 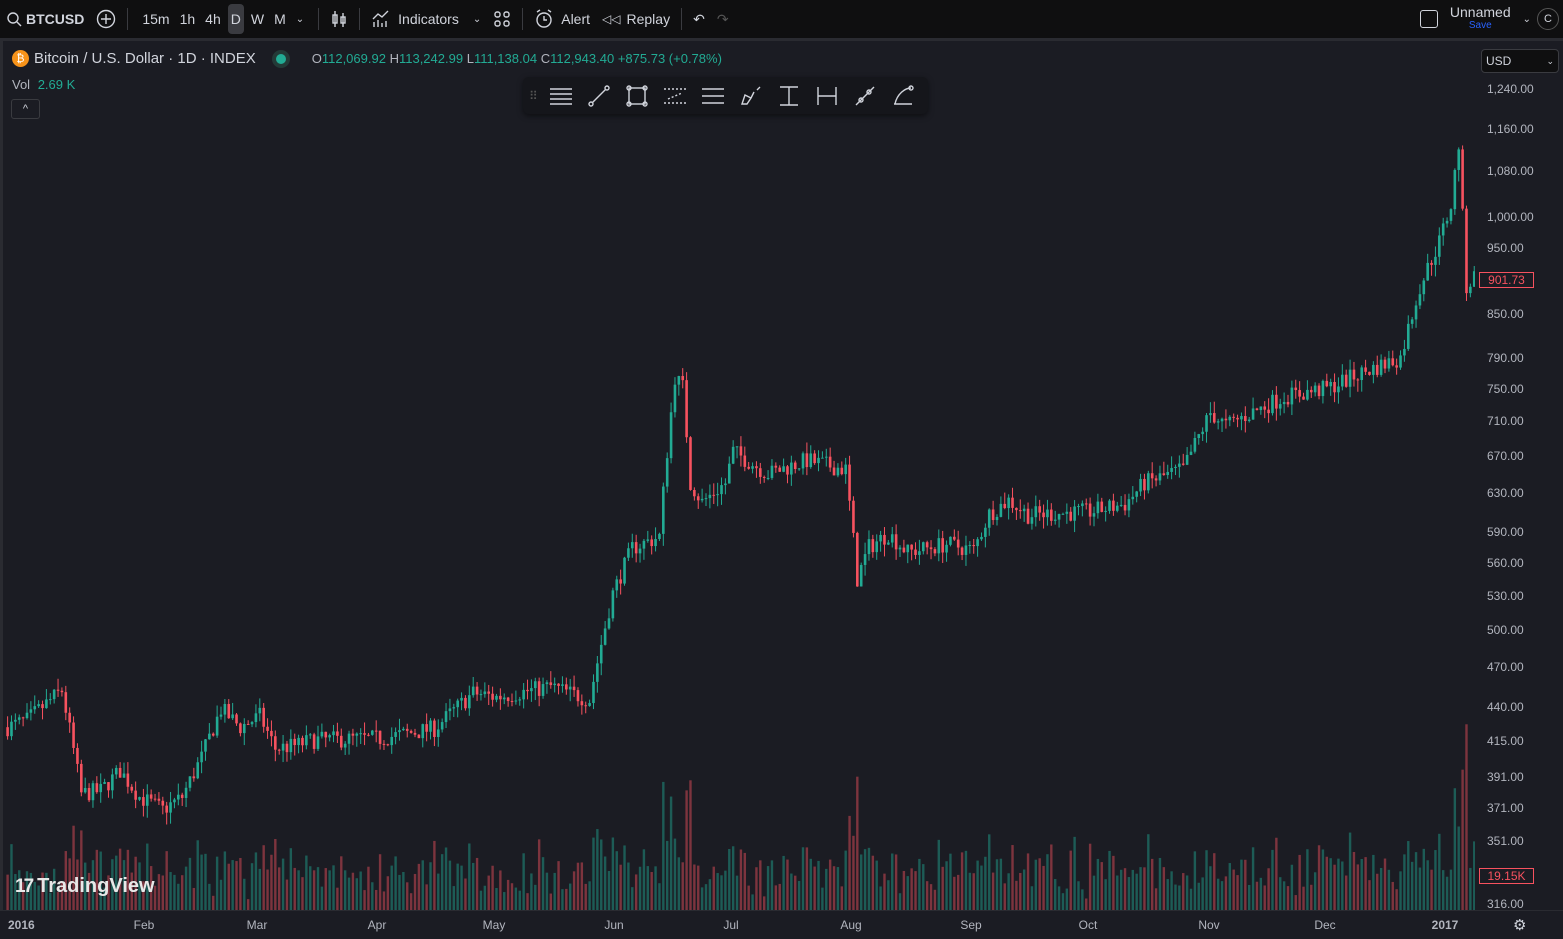 I want to click on indicators-button: Indicators ⌄, so click(x=426, y=19).